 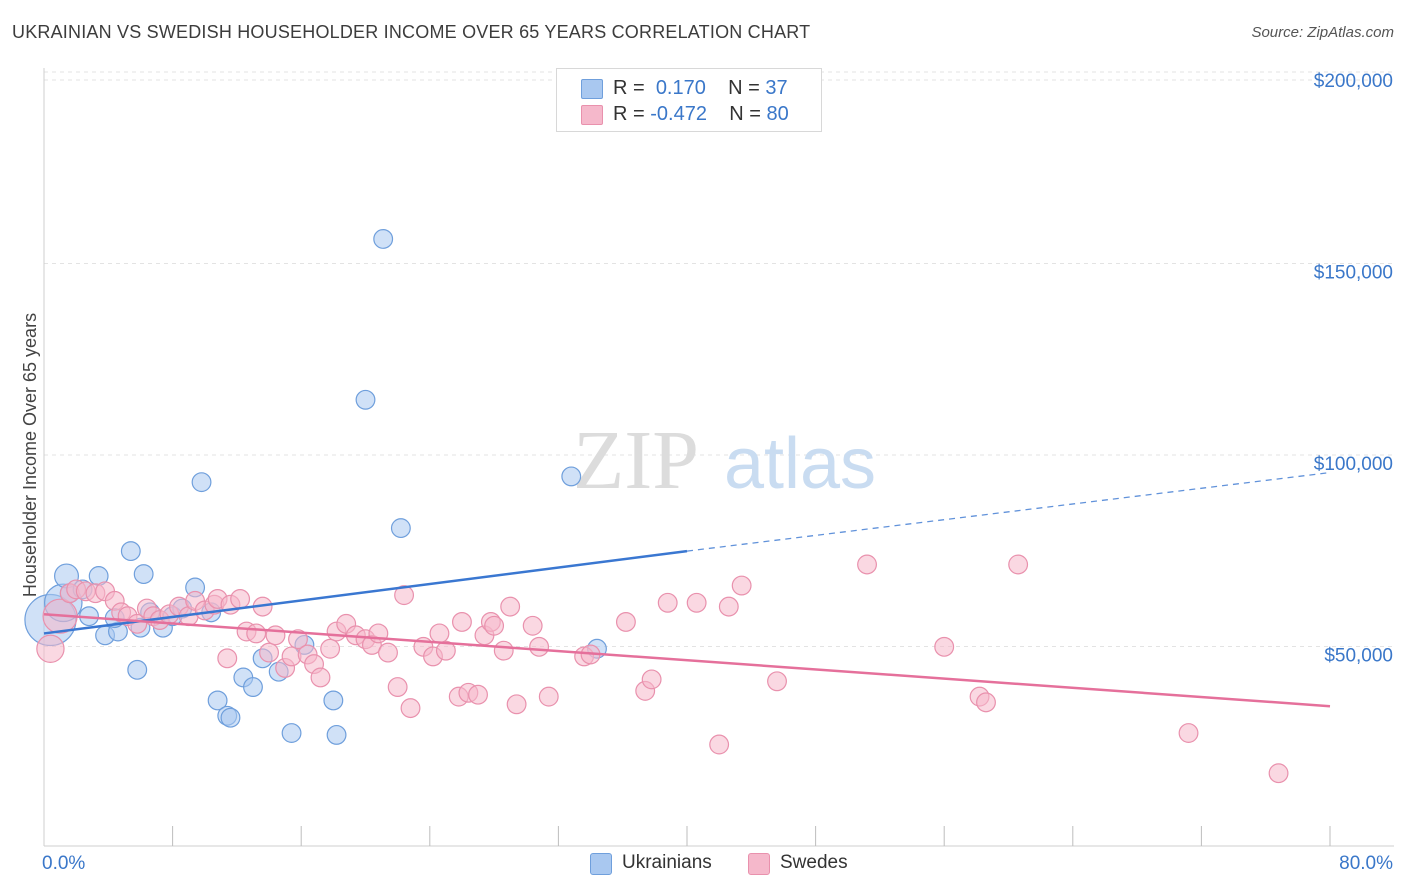 What do you see at coordinates (601, 864) in the screenshot?
I see `ukrainians-legend-swatch` at bounding box center [601, 864].